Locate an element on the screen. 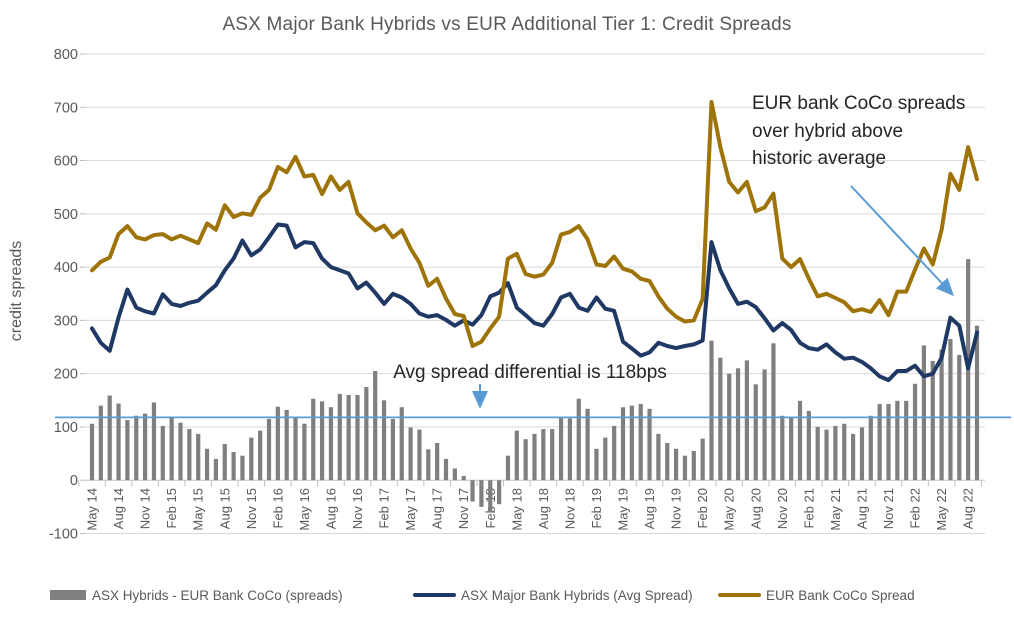 The height and width of the screenshot is (631, 1014). x-tick-label: Aug 19 is located at coordinates (649, 508).